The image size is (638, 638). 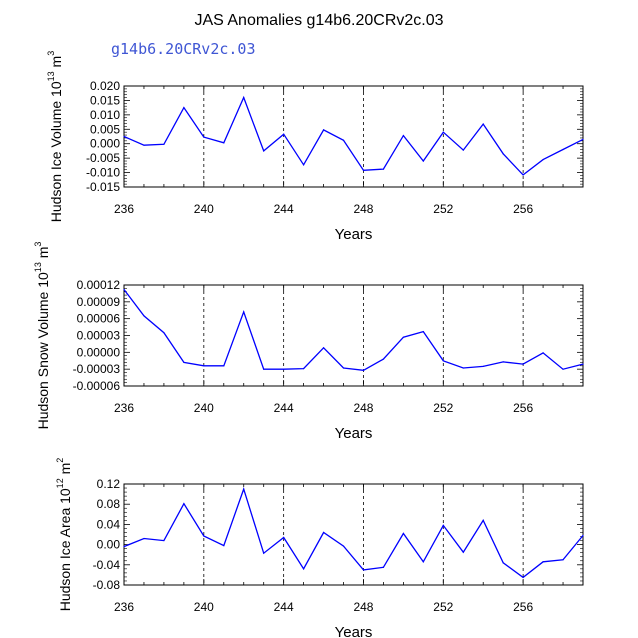 I want to click on plot-frame, so click(x=353, y=534).